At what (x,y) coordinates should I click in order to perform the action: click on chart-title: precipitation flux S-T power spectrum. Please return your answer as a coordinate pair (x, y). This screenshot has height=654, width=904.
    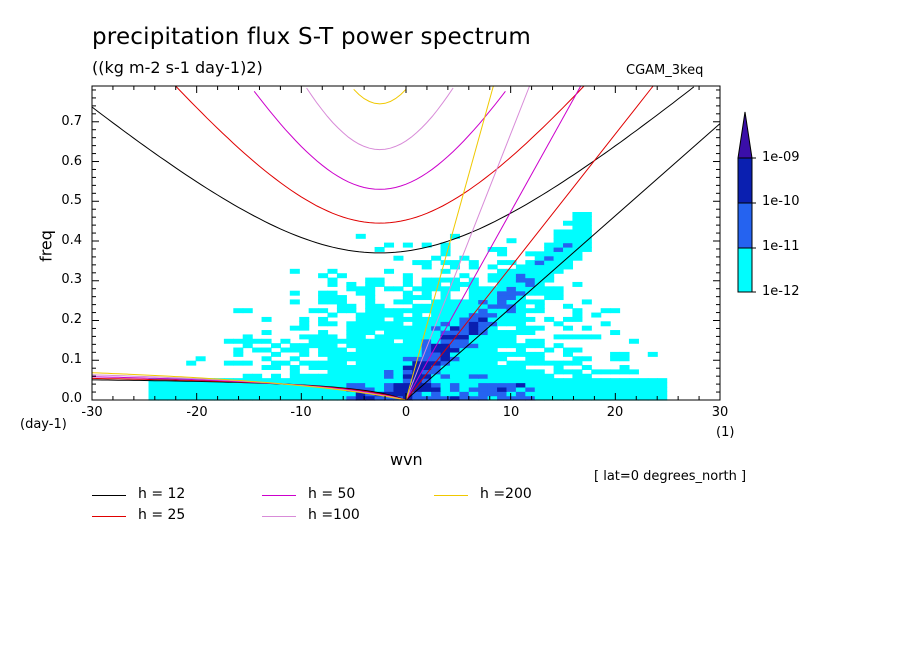
    Looking at the image, I should click on (311, 37).